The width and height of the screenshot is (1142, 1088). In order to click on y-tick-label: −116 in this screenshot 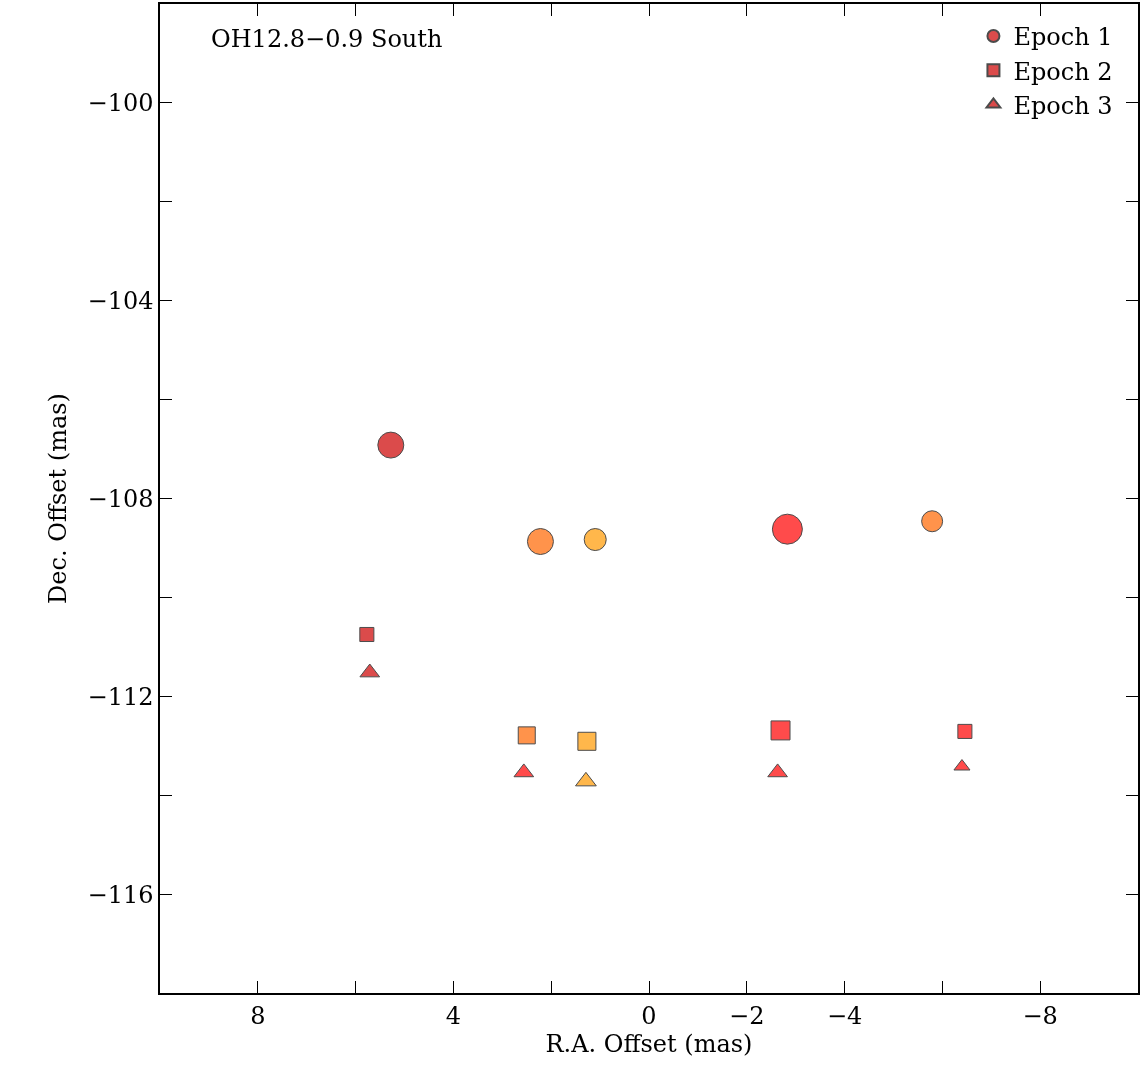, I will do `click(120, 894)`.